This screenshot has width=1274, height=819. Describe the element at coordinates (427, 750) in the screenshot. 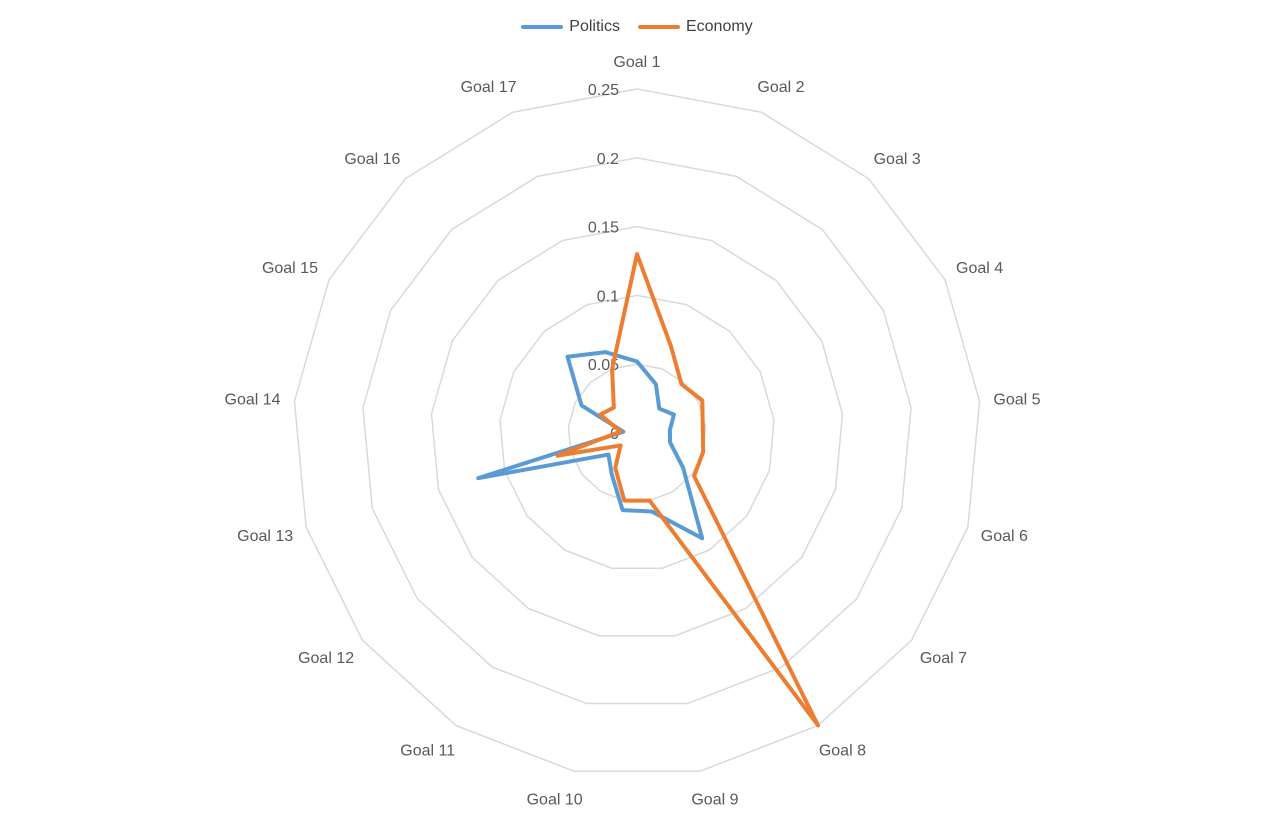

I see `category-label: Goal 11` at that location.